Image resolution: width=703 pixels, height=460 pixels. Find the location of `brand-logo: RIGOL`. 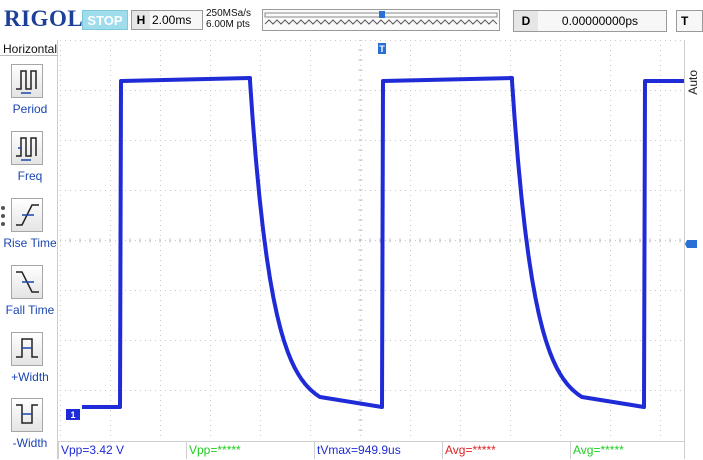

brand-logo: RIGOL is located at coordinates (43, 19).